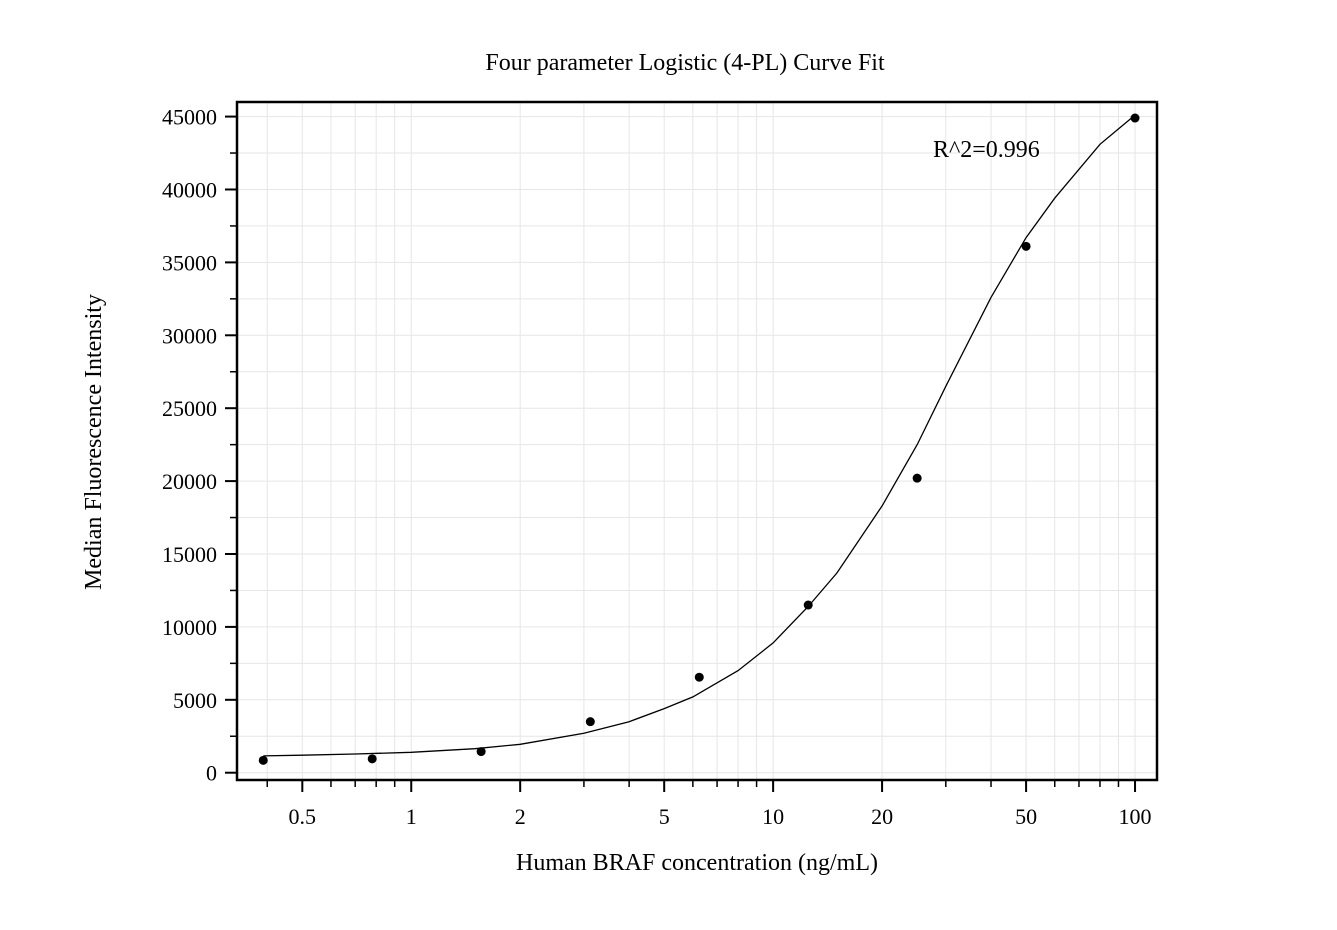 The height and width of the screenshot is (930, 1337). Describe the element at coordinates (189, 481) in the screenshot. I see `y-tick-label: 20000` at that location.